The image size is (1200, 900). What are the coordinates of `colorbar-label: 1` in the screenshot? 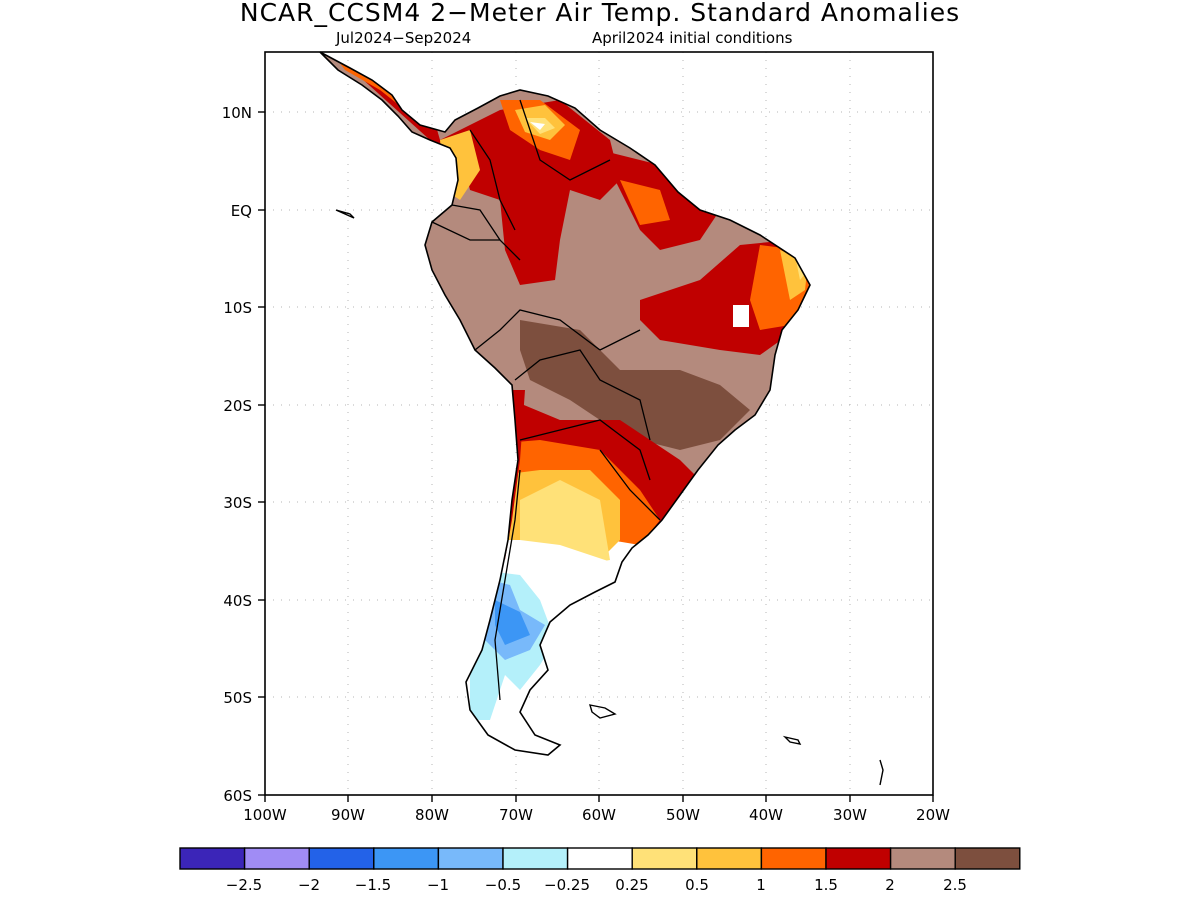 It's located at (761, 885).